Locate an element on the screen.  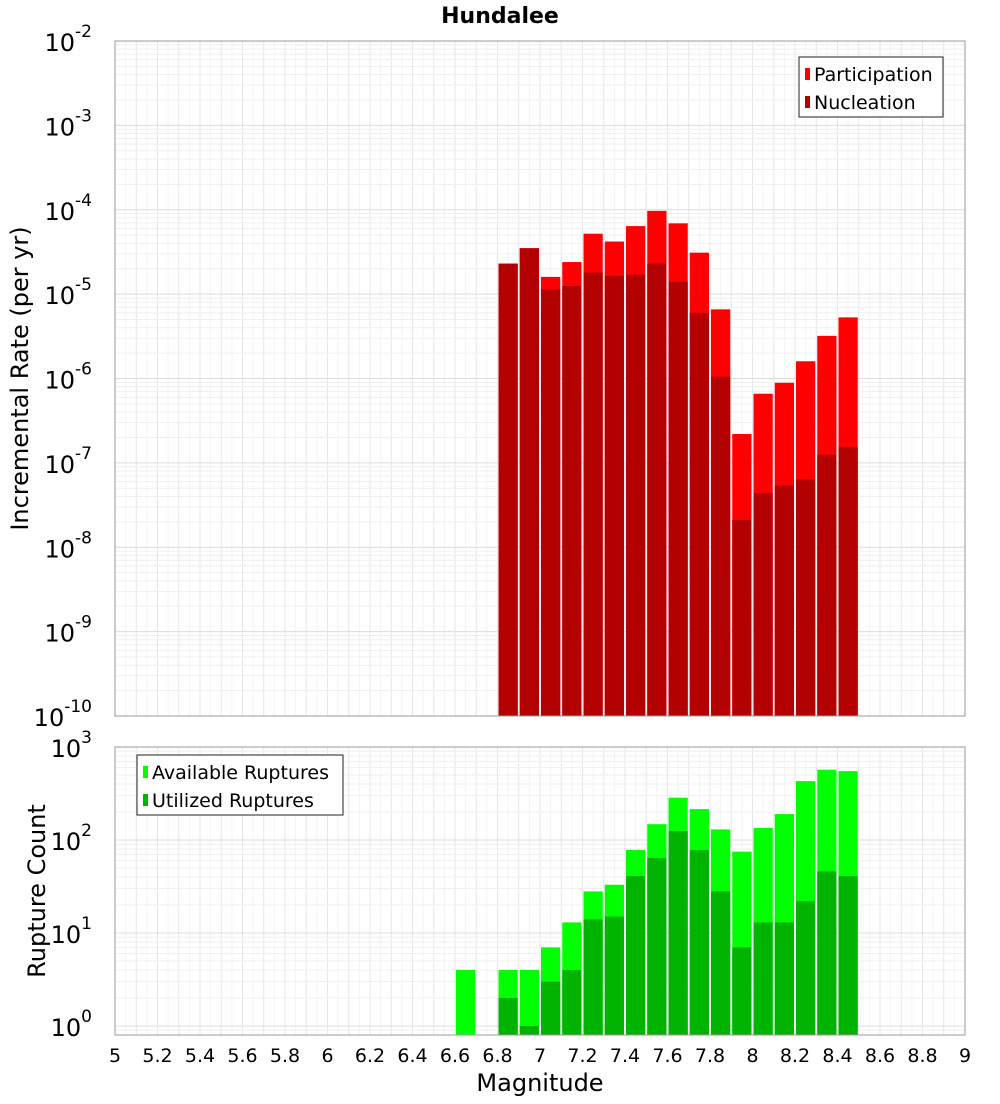
bottom-legend-entry: Available Ruptures is located at coordinates (240, 773).